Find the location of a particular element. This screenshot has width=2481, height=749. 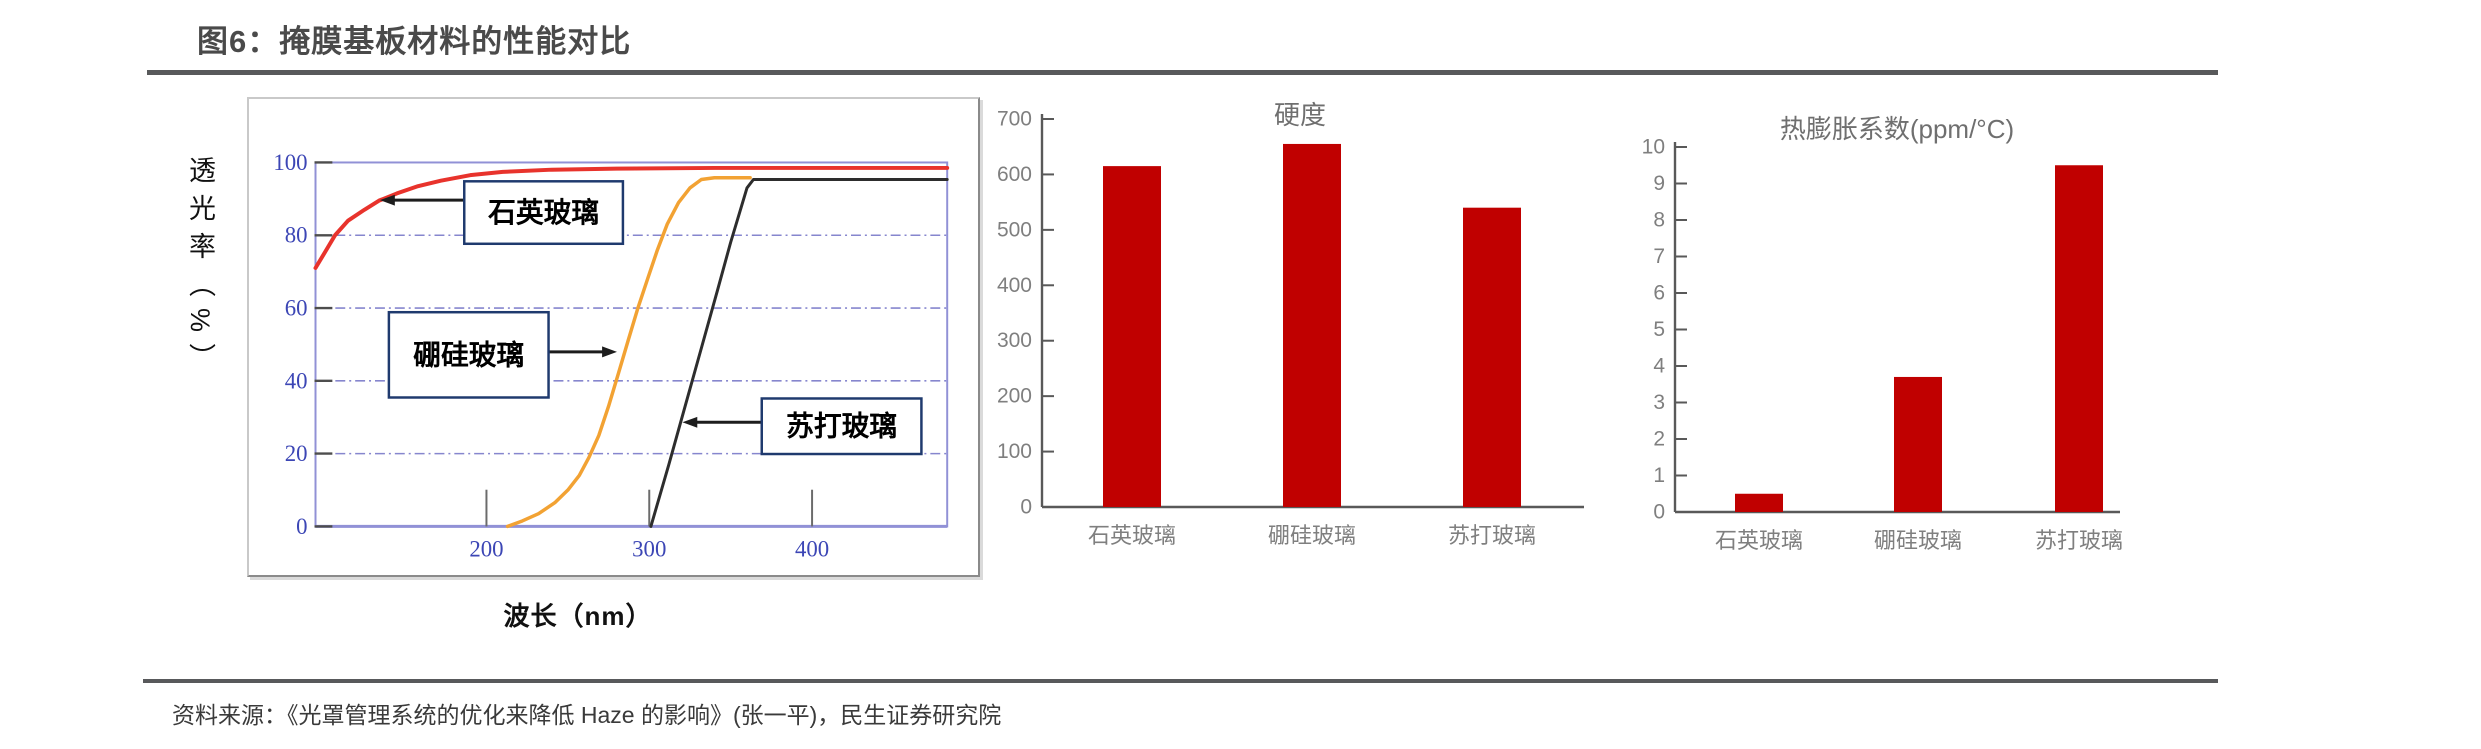

quartz-glass-callout-box is located at coordinates (544, 213).